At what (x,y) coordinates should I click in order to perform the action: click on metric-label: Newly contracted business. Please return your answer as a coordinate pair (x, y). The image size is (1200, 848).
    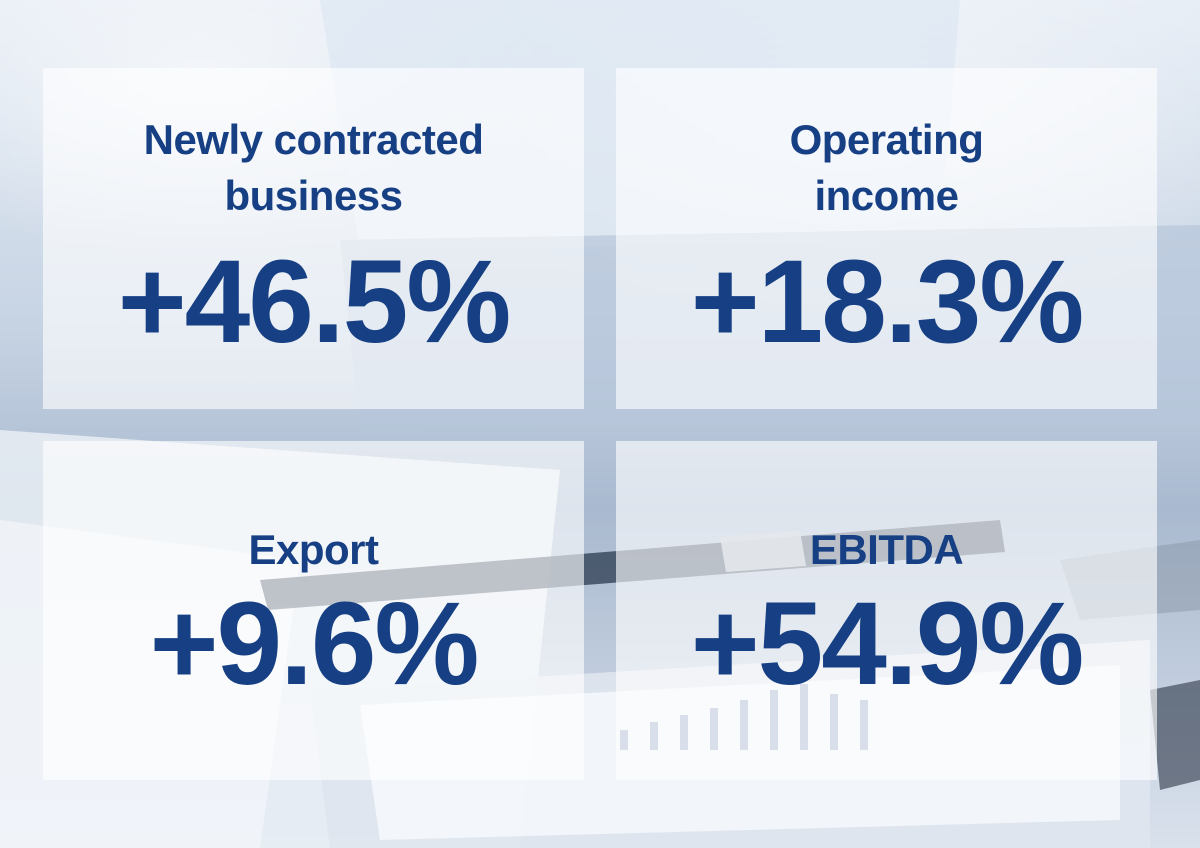
    Looking at the image, I should click on (313, 167).